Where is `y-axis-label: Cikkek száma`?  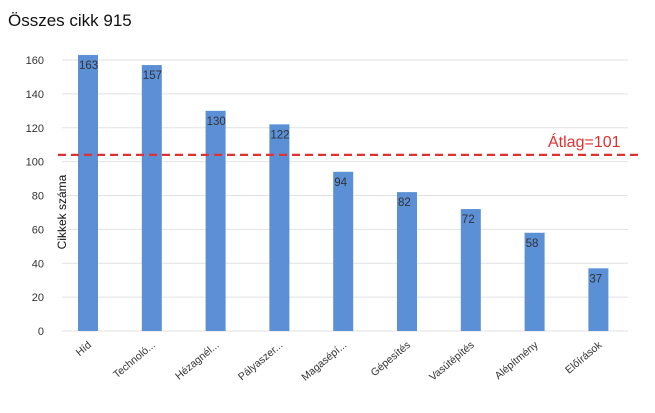 y-axis-label: Cikkek száma is located at coordinates (62, 211).